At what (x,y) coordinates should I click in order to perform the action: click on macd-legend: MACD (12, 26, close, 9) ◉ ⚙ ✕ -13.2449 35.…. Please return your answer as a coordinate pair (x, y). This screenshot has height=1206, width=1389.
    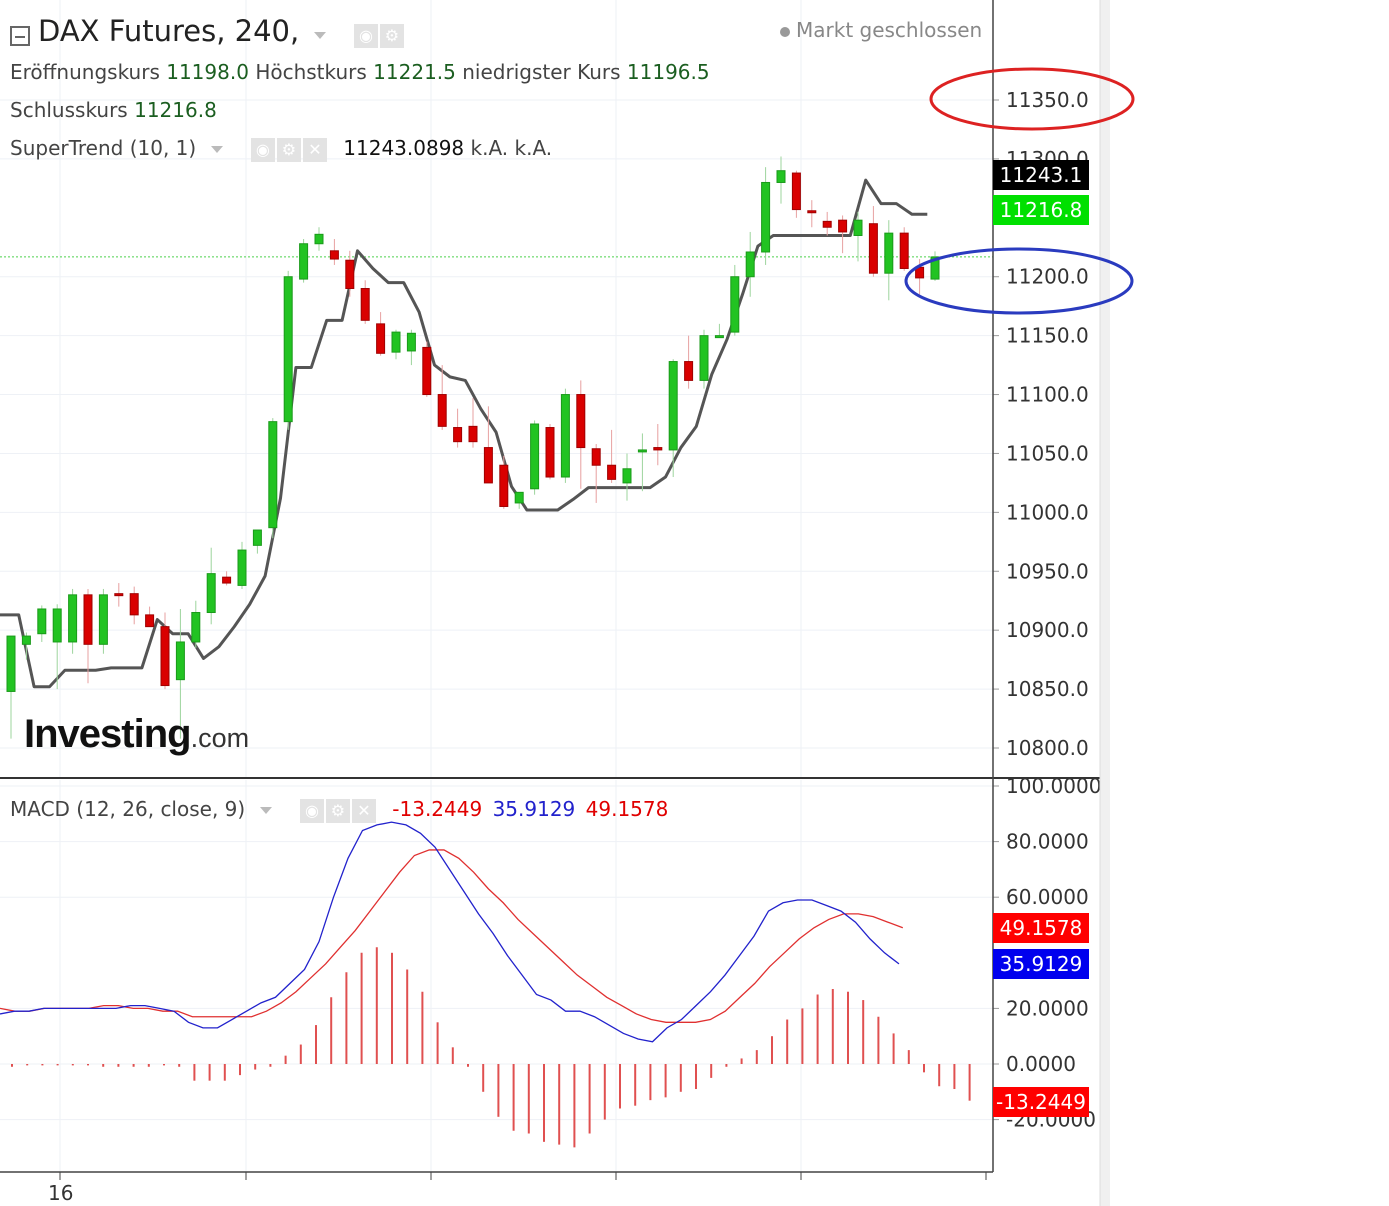
    Looking at the image, I should click on (339, 810).